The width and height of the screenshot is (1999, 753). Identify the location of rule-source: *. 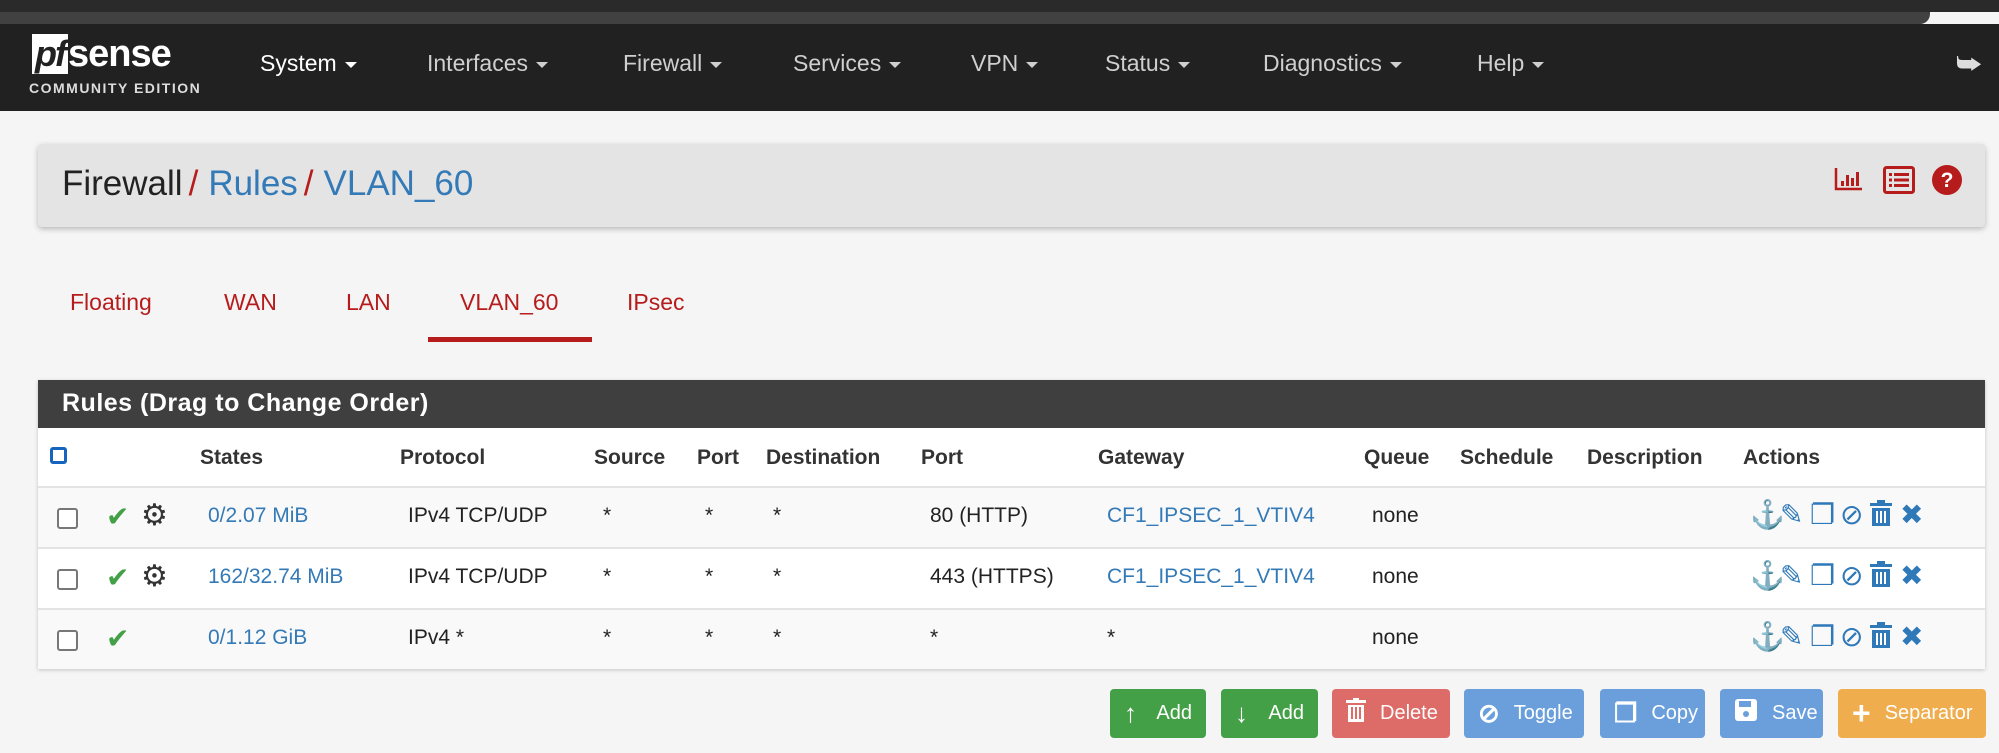
(607, 515).